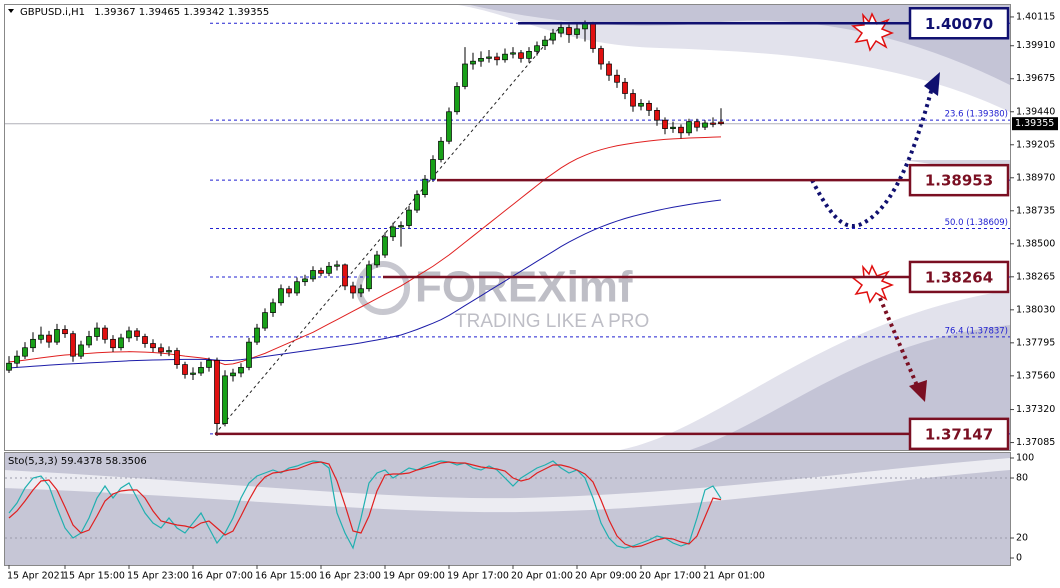 Image resolution: width=1060 pixels, height=588 pixels. I want to click on watermark: FOREXimf TRADING LIKE A PRO, so click(502, 296).